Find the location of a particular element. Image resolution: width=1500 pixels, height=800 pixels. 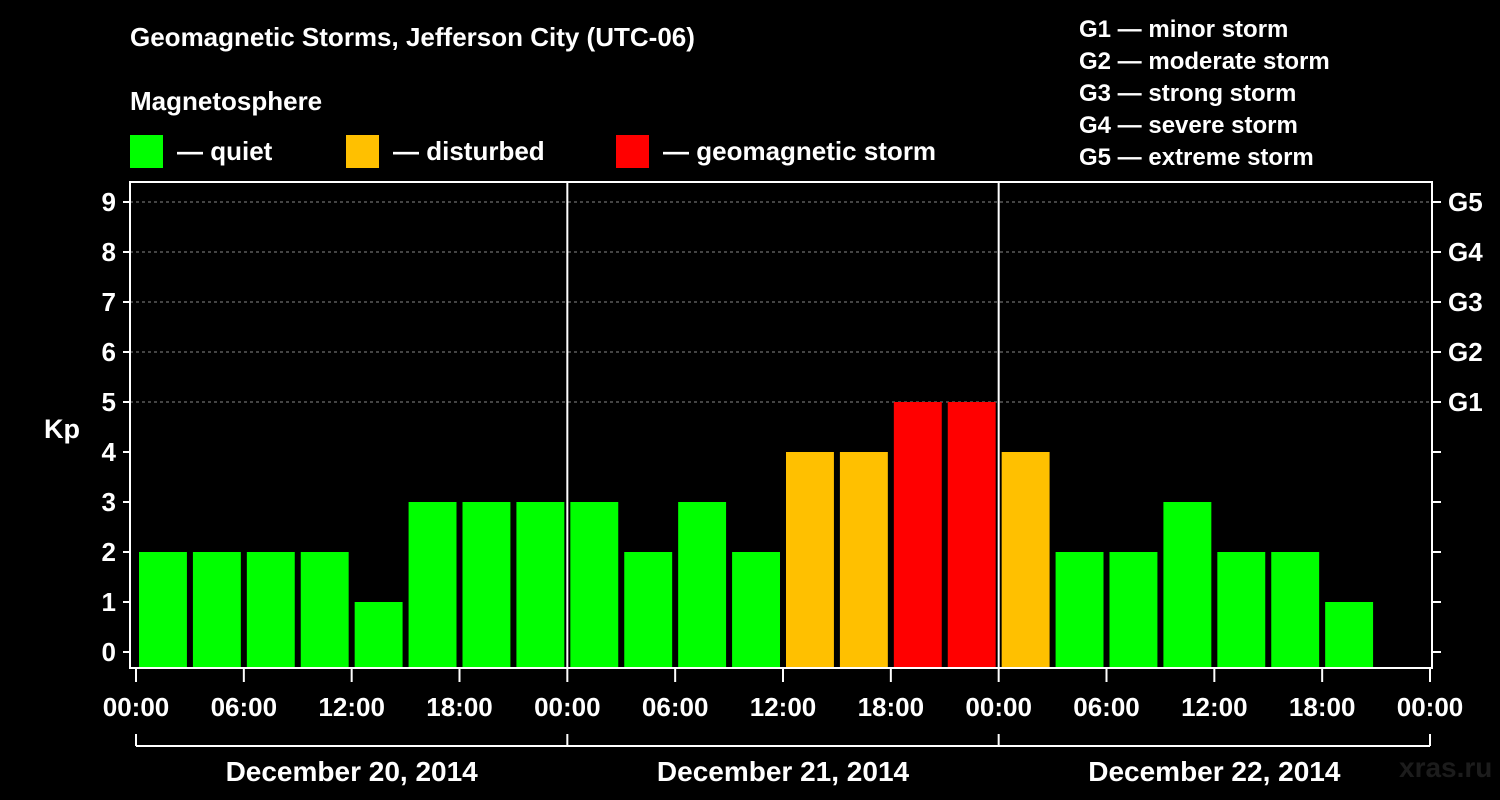

x-tick-label-2: 12:00 is located at coordinates (351, 707).